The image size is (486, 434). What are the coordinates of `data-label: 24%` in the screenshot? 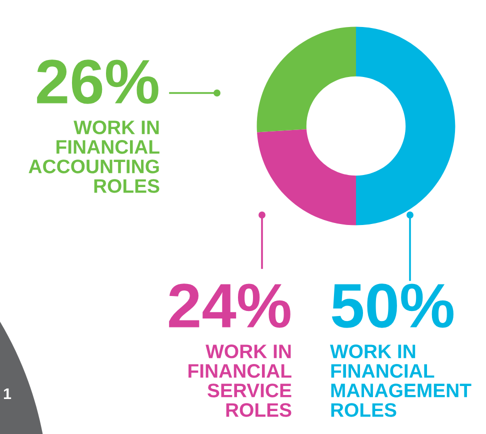 It's located at (229, 306).